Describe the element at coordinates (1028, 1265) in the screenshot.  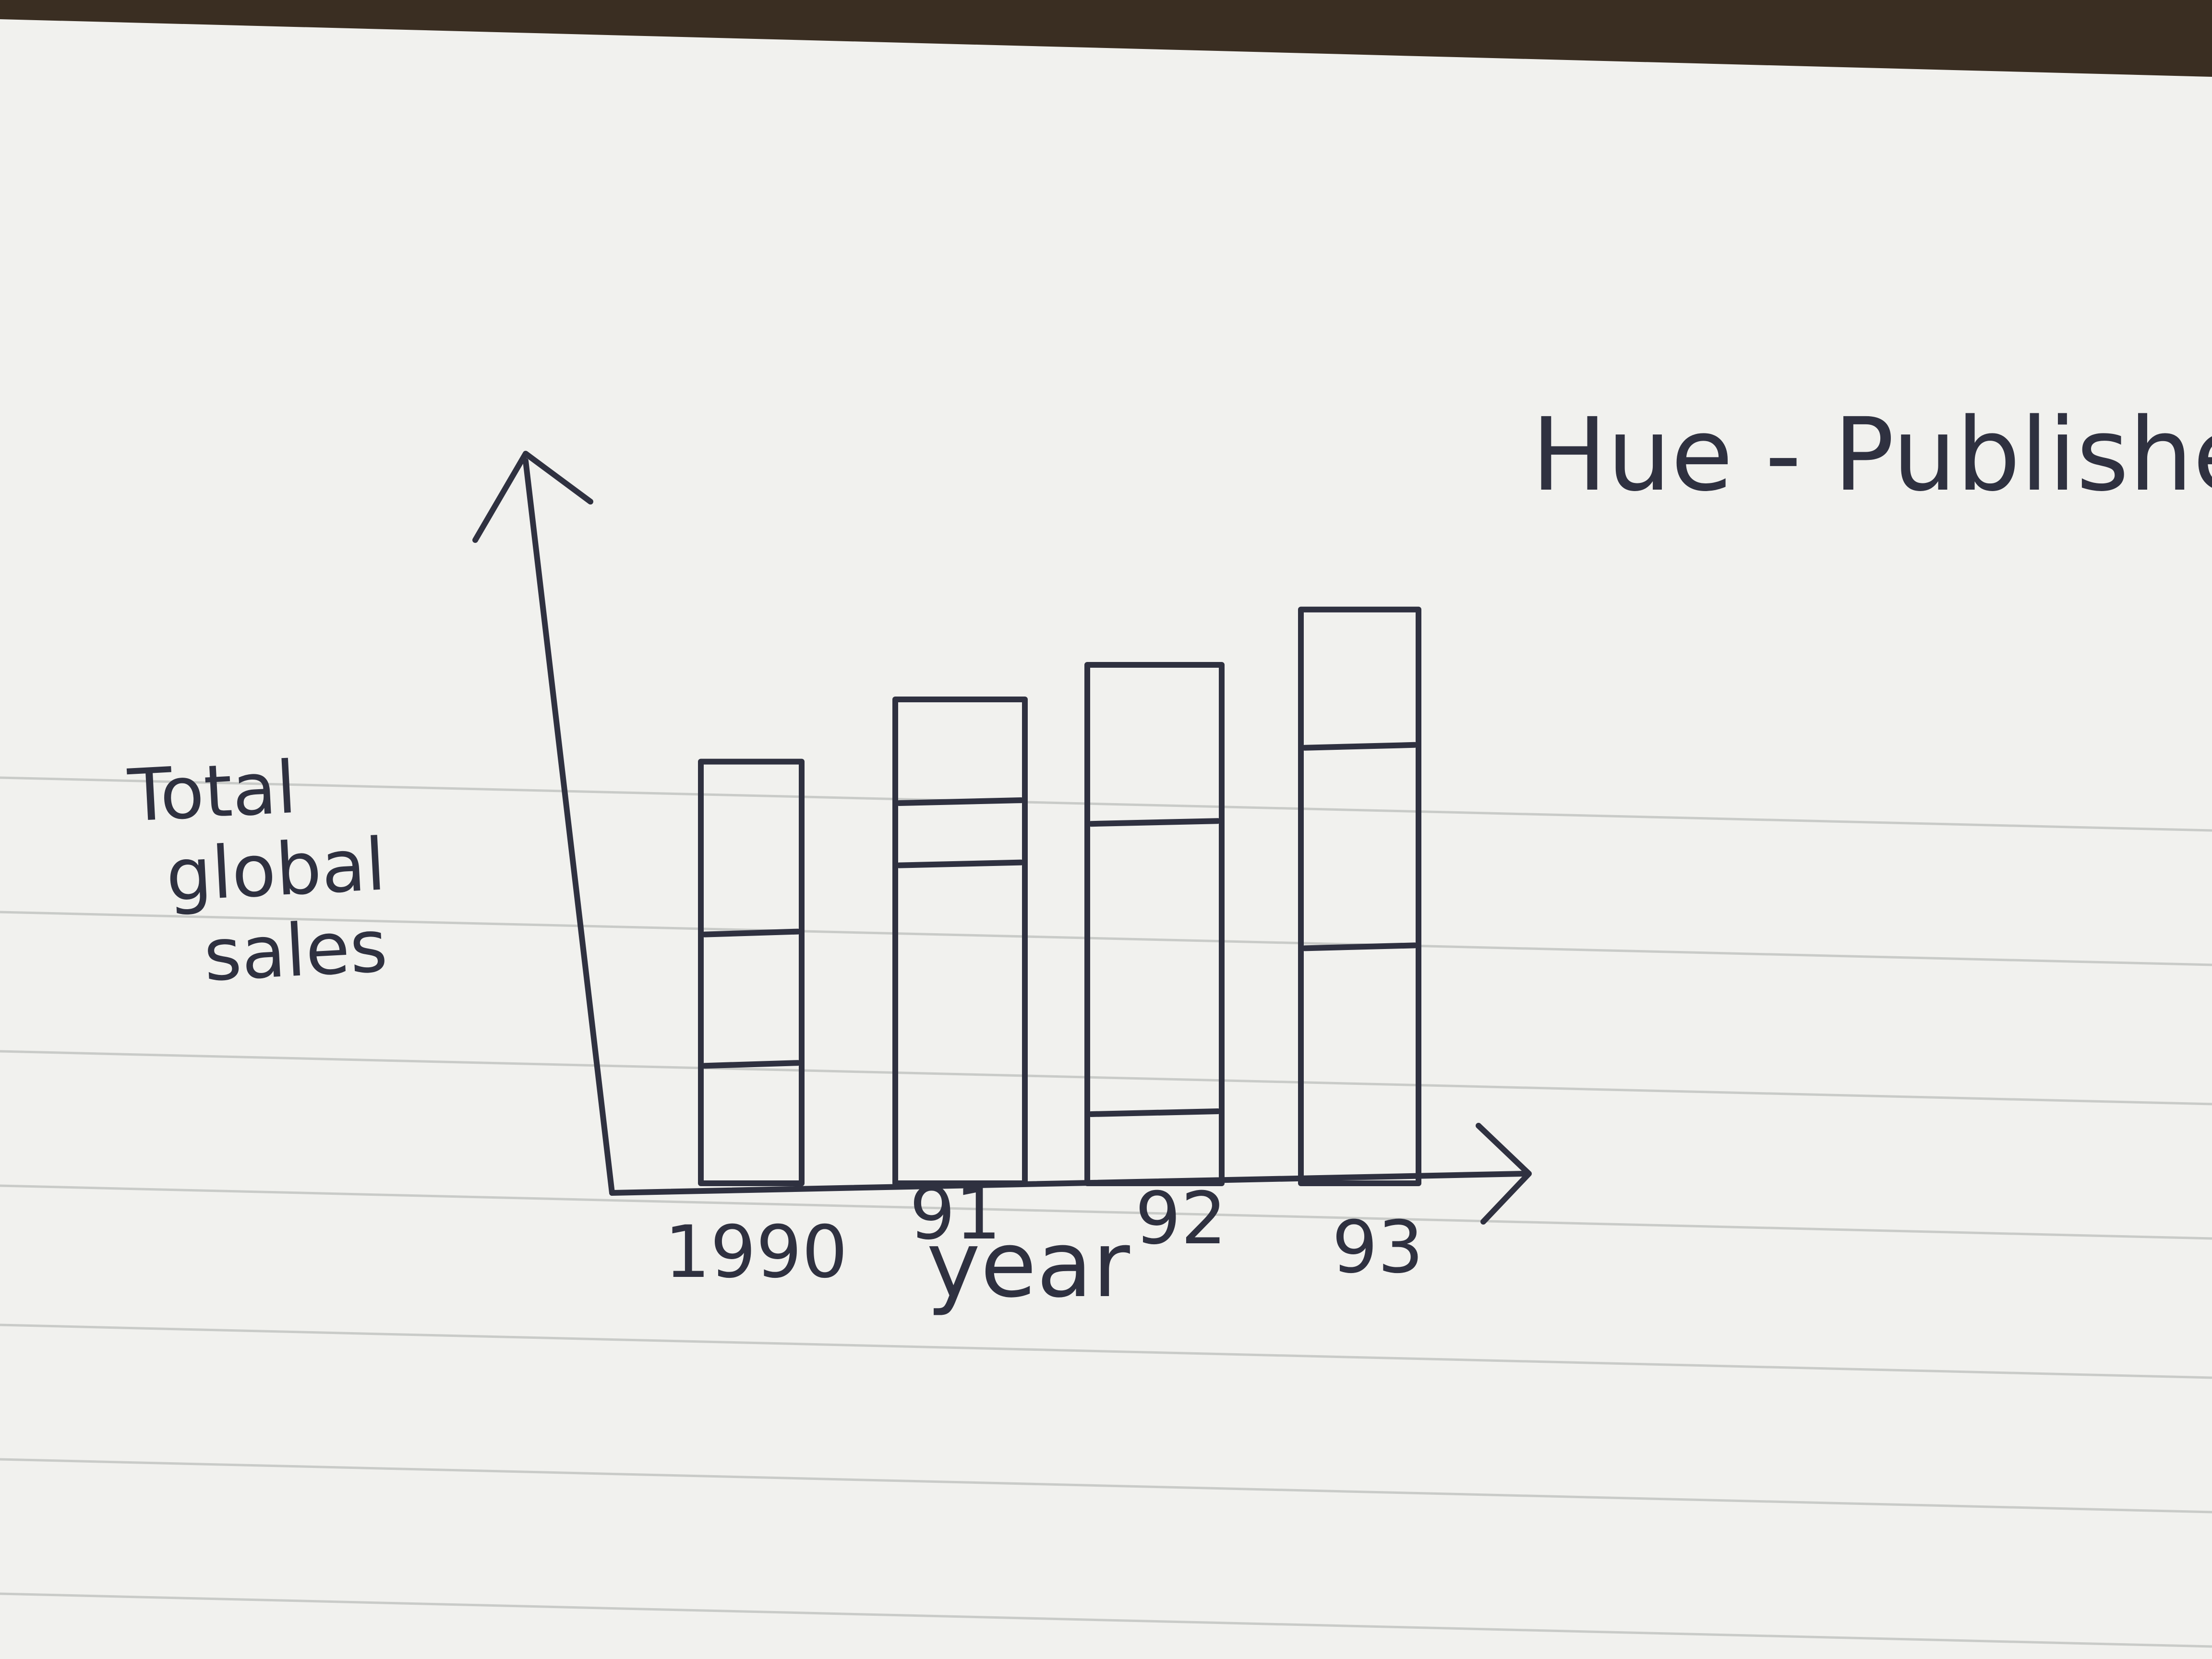
I see `x-axis-title: year` at that location.